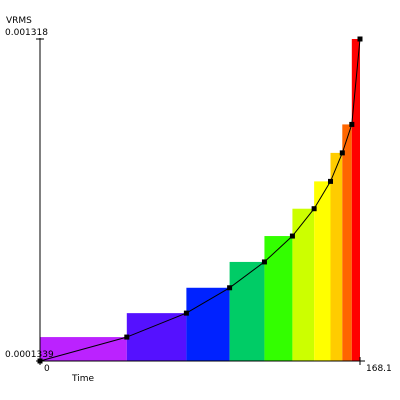 The width and height of the screenshot is (400, 400). Describe the element at coordinates (29, 355) in the screenshot. I see `y-min-tick-label: 0.0001339` at that location.